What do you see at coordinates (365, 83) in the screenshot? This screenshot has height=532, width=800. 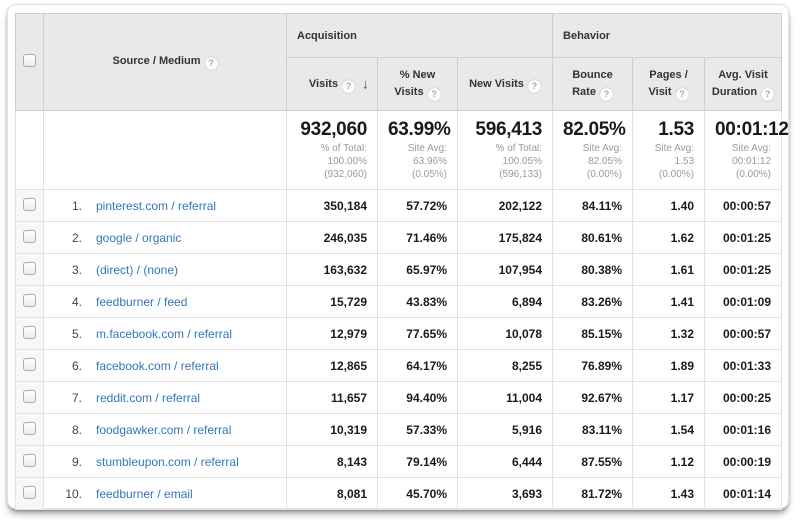 I see `sort-descending-icon: ↓` at bounding box center [365, 83].